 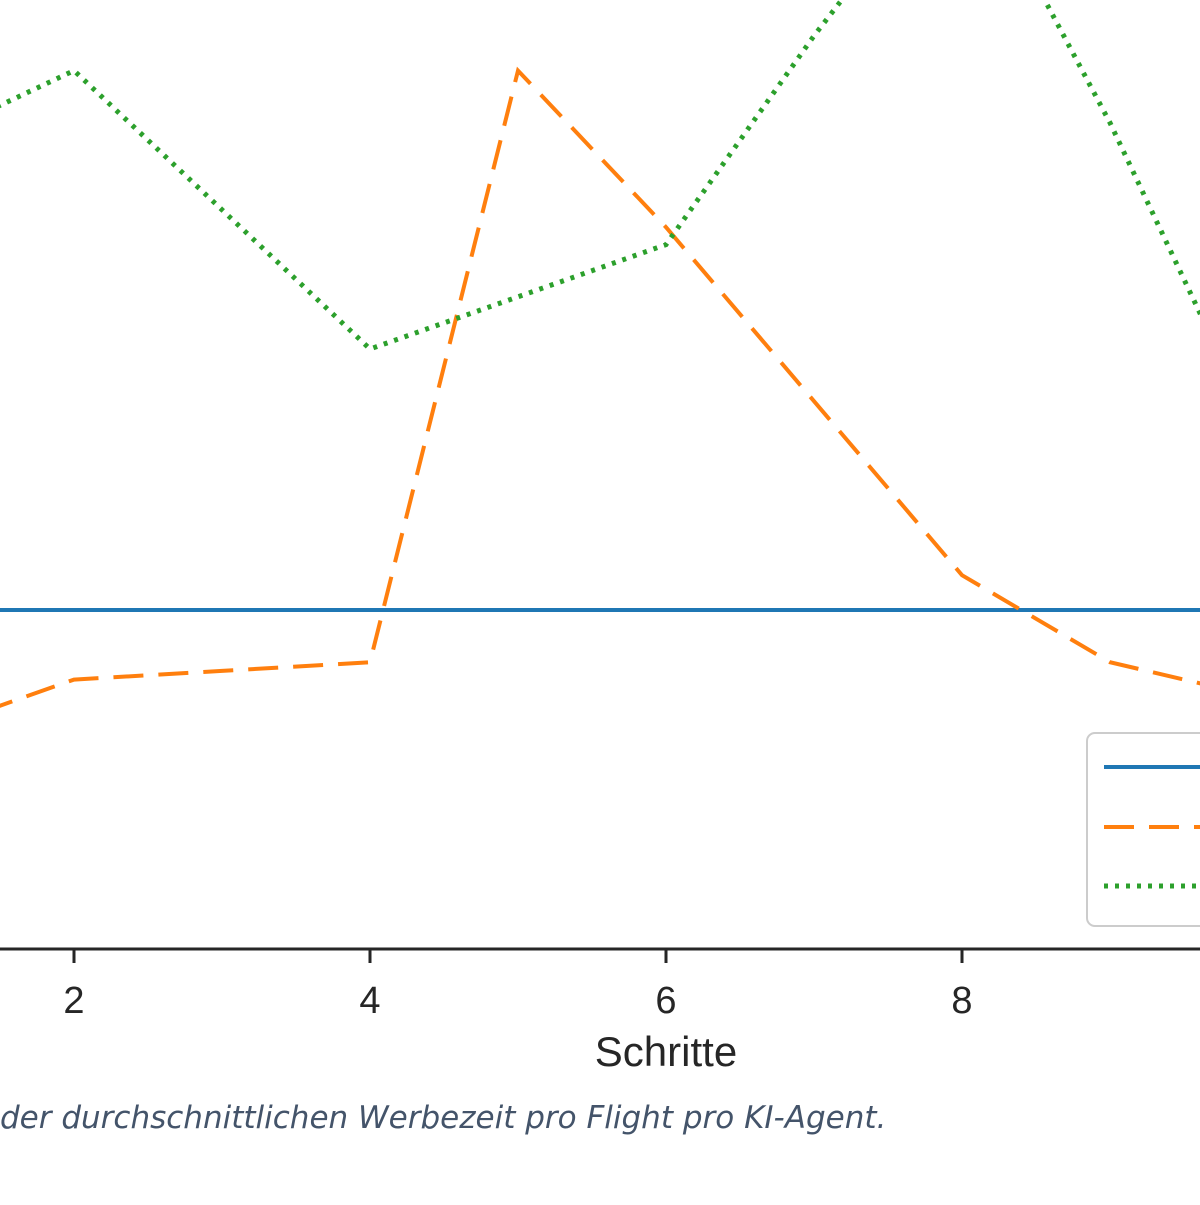 I want to click on legend-box, so click(x=1143, y=829).